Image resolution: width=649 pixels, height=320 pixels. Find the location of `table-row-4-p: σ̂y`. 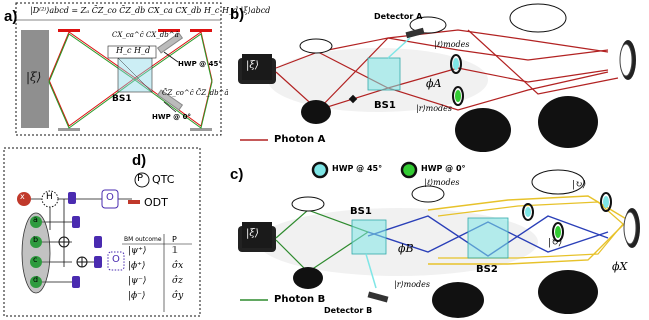

table-row-4-p: σ̂y is located at coordinates (178, 296).